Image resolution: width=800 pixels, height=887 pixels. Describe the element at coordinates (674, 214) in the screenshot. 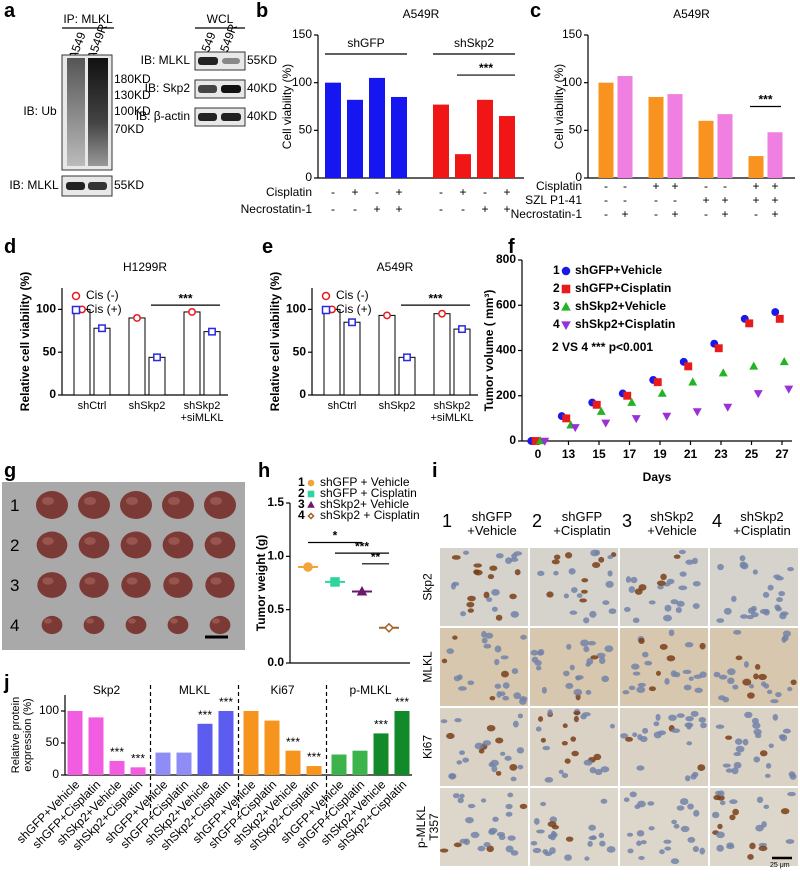

I see `condition-sign: +` at that location.